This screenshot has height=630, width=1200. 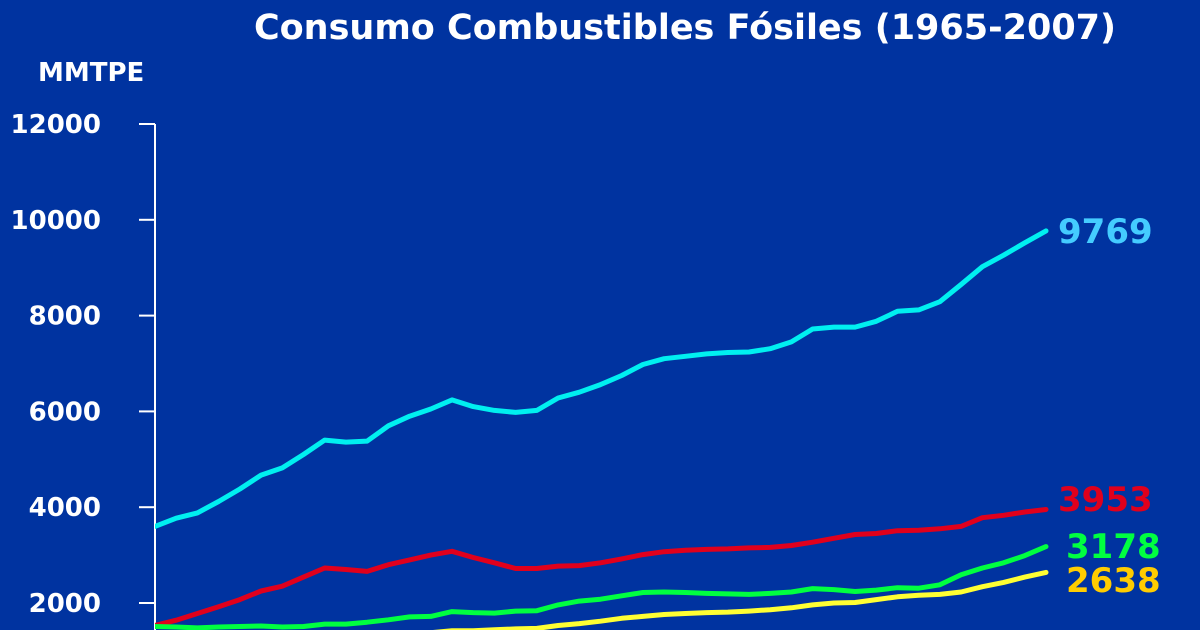 What do you see at coordinates (56, 125) in the screenshot?
I see `y-tick-label: 12000` at bounding box center [56, 125].